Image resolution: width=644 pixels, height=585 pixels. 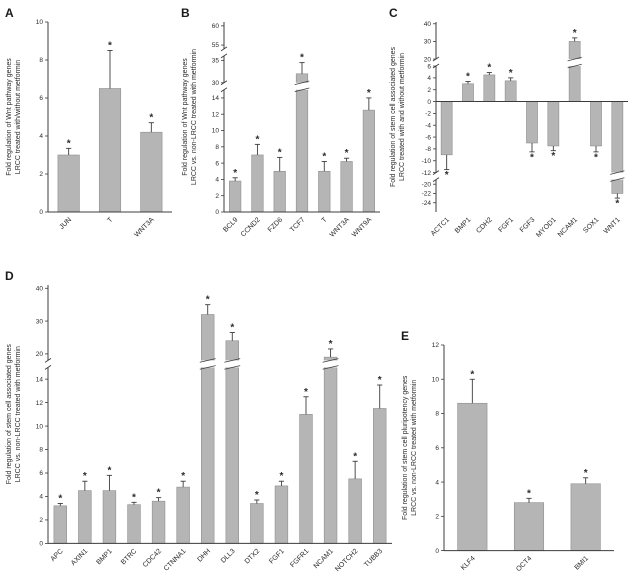 What do you see at coordinates (428, 149) in the screenshot?
I see `svg-text: -8` at bounding box center [428, 149].